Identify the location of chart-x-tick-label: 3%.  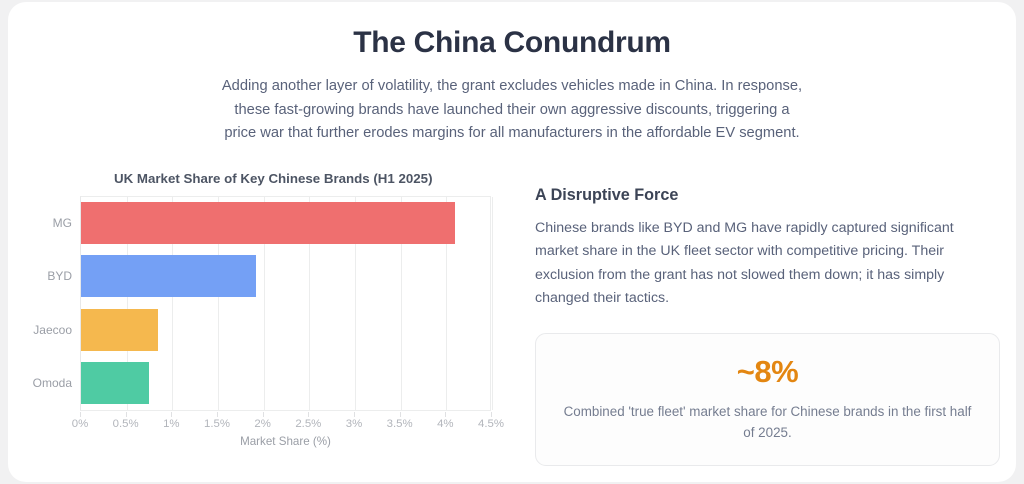
(354, 423).